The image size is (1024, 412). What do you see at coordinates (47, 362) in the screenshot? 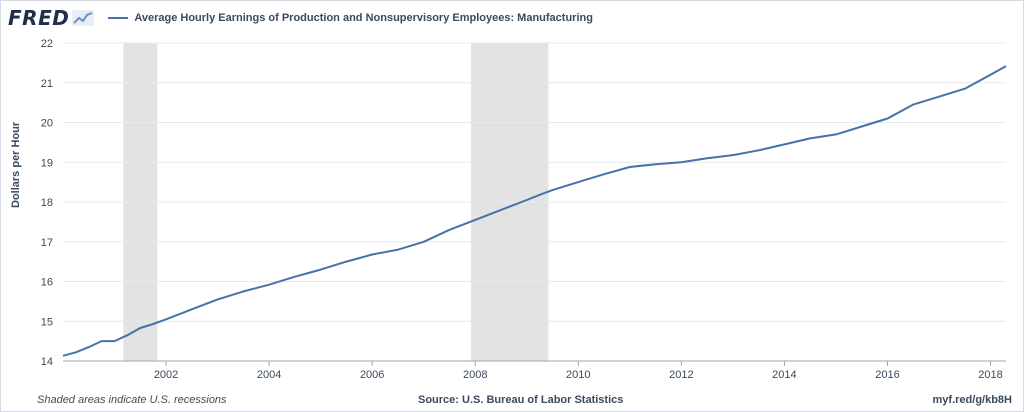
I see `y-tick-label-14: 14` at bounding box center [47, 362].